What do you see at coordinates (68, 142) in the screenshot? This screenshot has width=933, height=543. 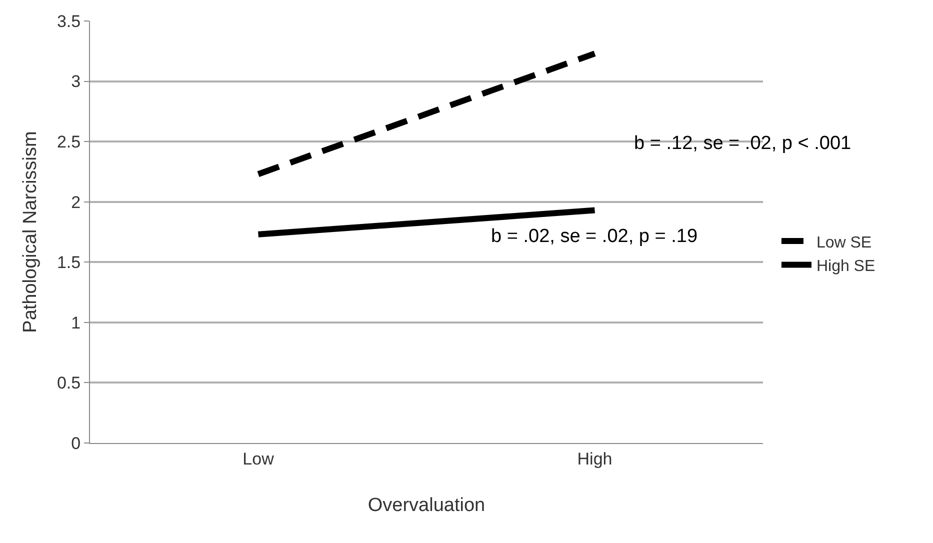 I see `y-tick-label: 2.5` at bounding box center [68, 142].